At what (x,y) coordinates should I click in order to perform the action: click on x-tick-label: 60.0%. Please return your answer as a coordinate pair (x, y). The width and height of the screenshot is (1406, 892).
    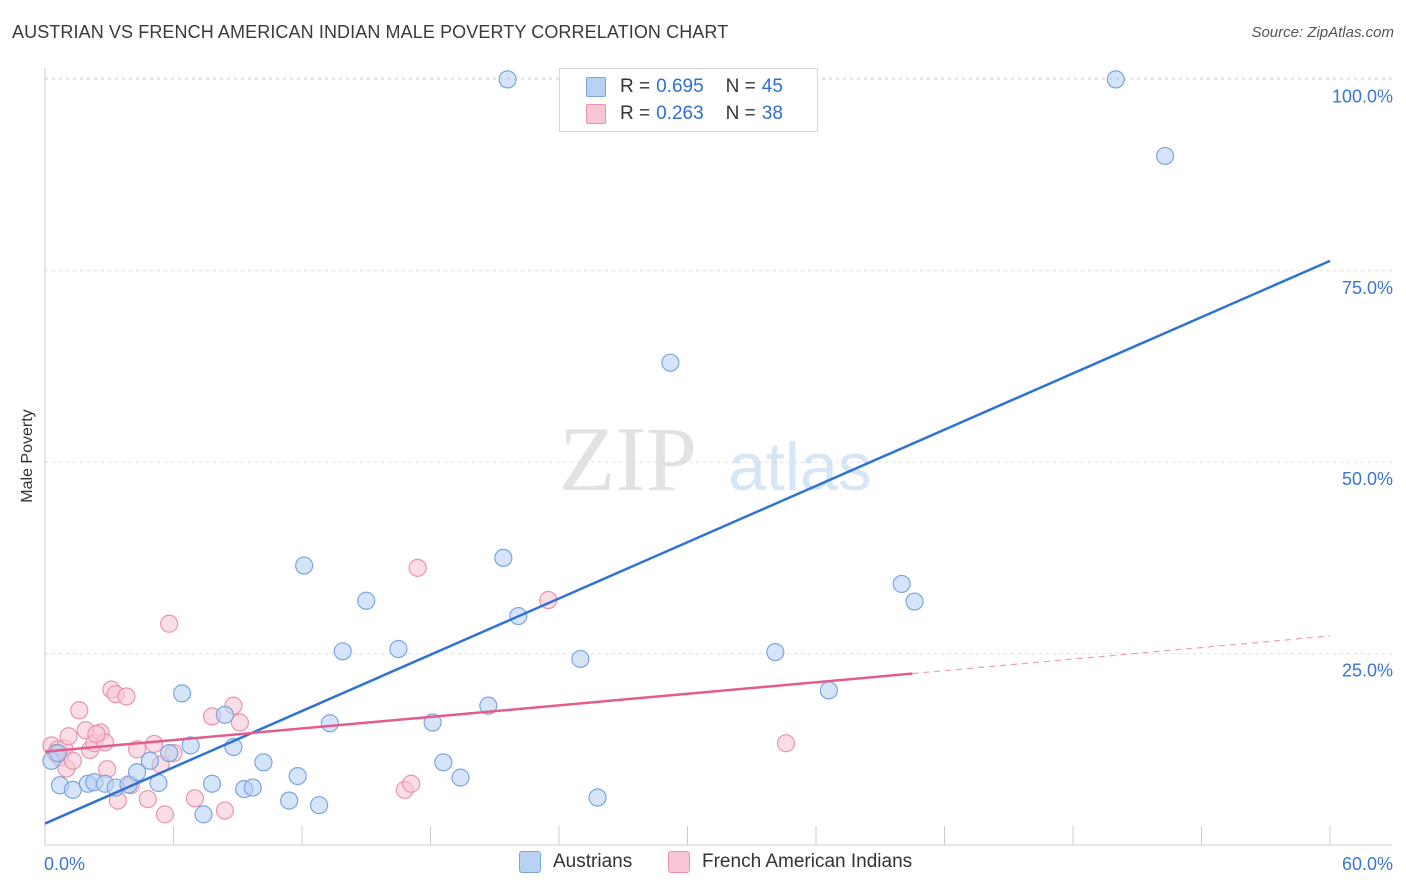
    Looking at the image, I should click on (1367, 864).